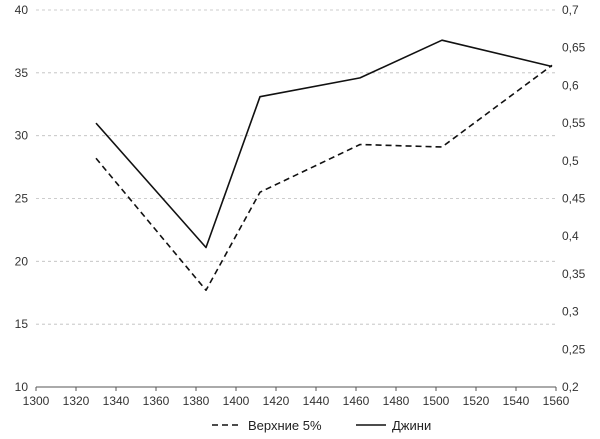  What do you see at coordinates (22, 261) in the screenshot?
I see `left-tick-label: 20` at bounding box center [22, 261].